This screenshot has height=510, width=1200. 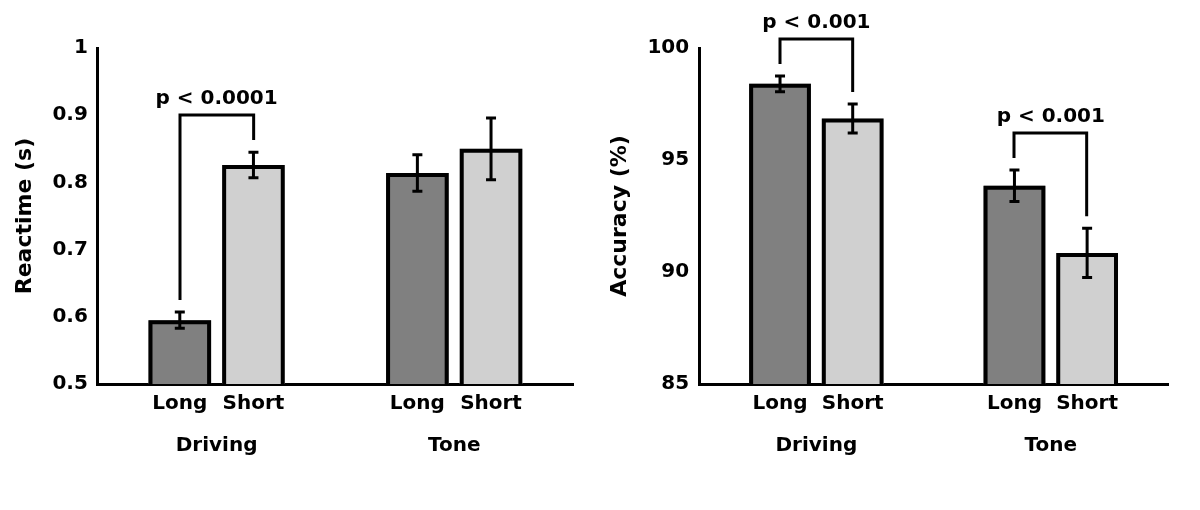 What do you see at coordinates (216, 97) in the screenshot?
I see `annotation: p < 0.0001` at bounding box center [216, 97].